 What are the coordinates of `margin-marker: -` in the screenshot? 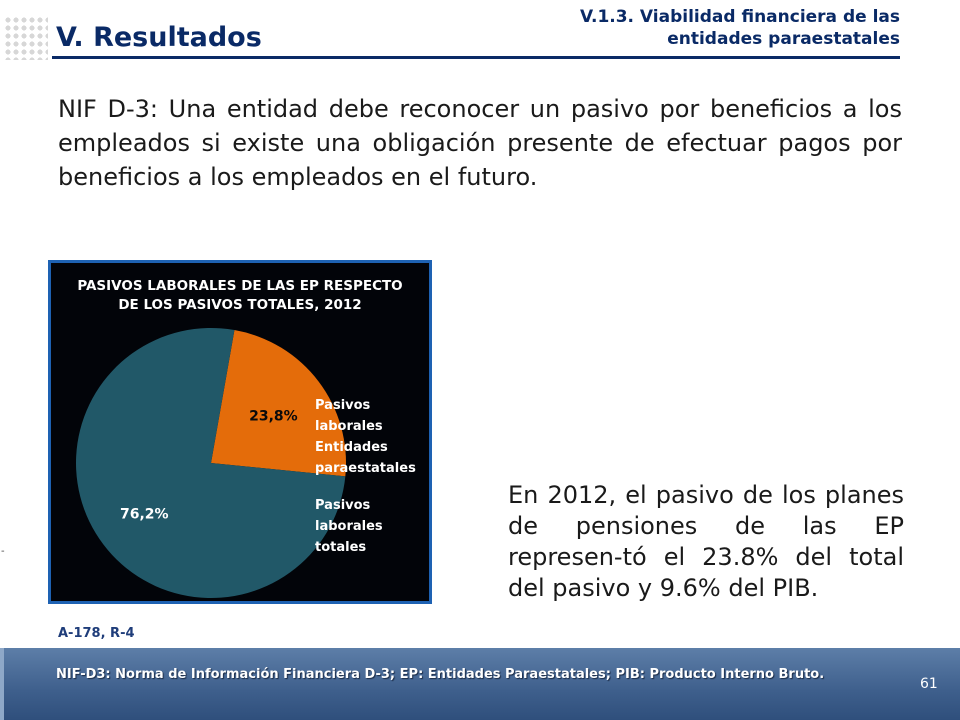 It's located at (3, 551).